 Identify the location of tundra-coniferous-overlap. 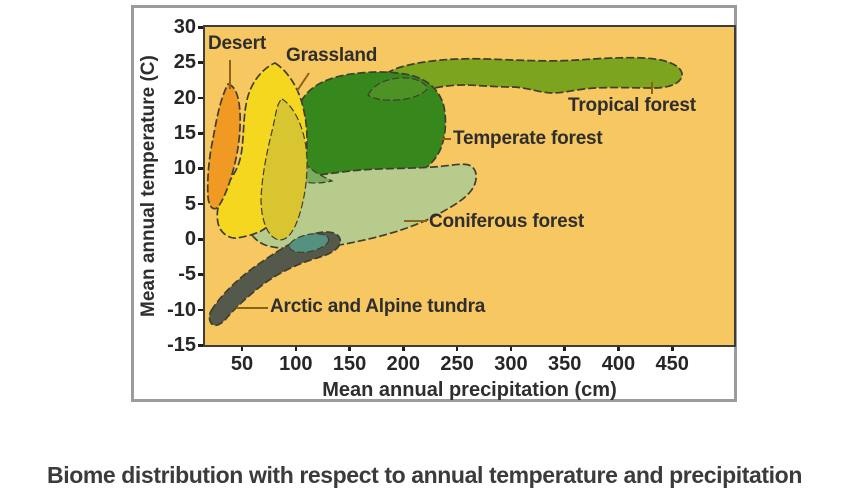
(309, 243).